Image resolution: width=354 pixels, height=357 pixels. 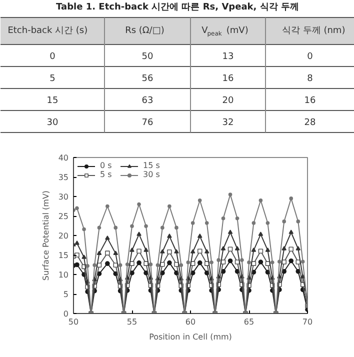 I want to click on data-label: 56, so click(x=148, y=79).